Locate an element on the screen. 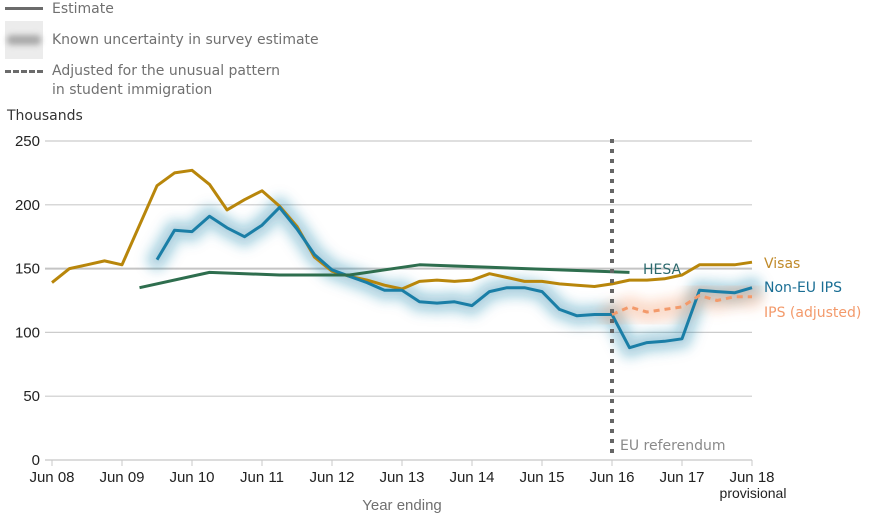  y-tick-label-150: 150 is located at coordinates (27, 269).